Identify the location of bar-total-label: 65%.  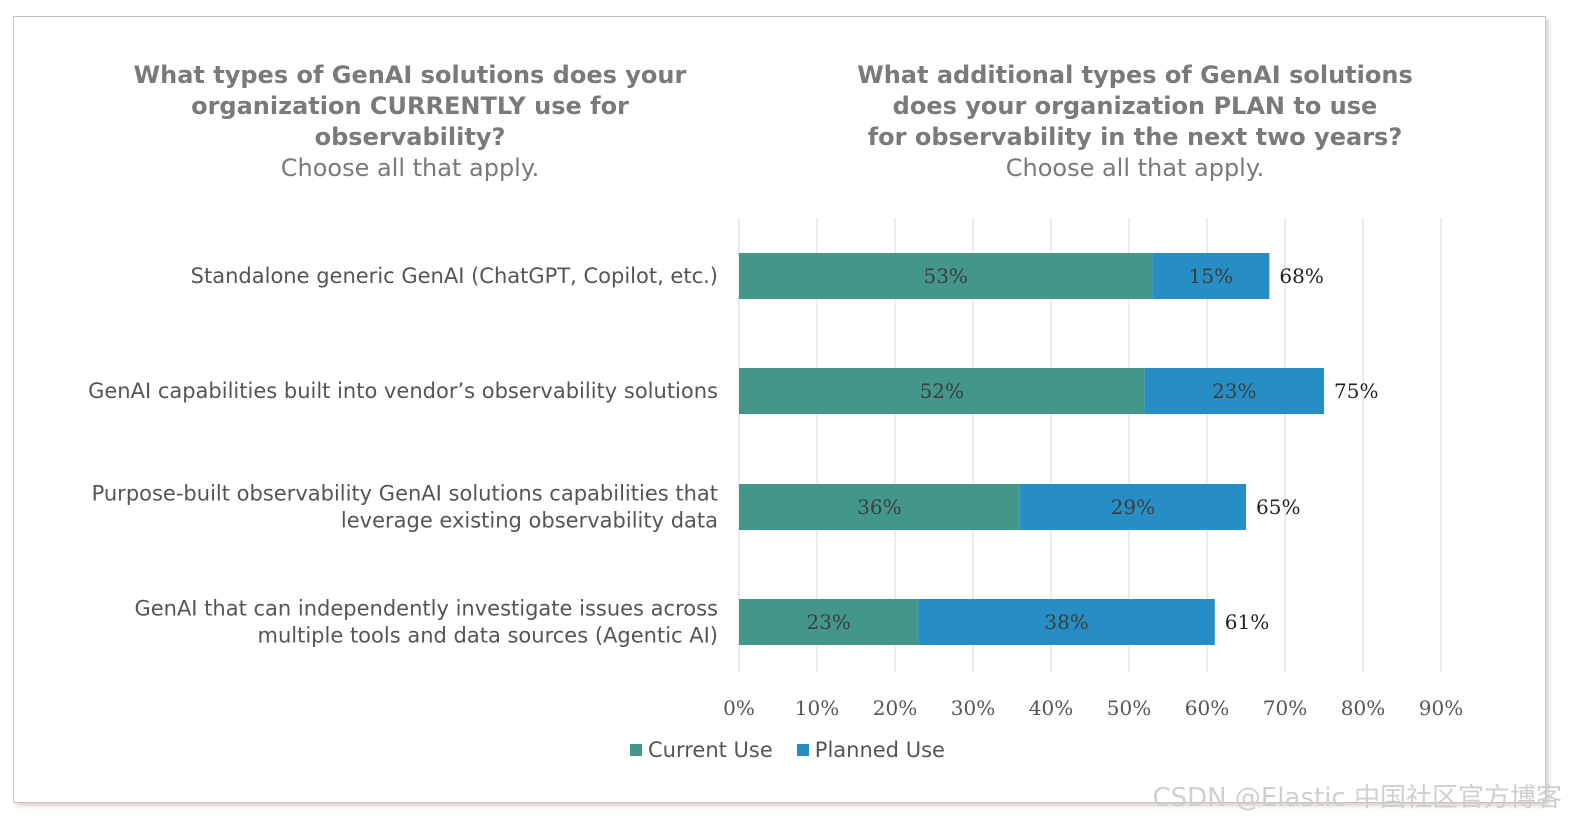
(1278, 507).